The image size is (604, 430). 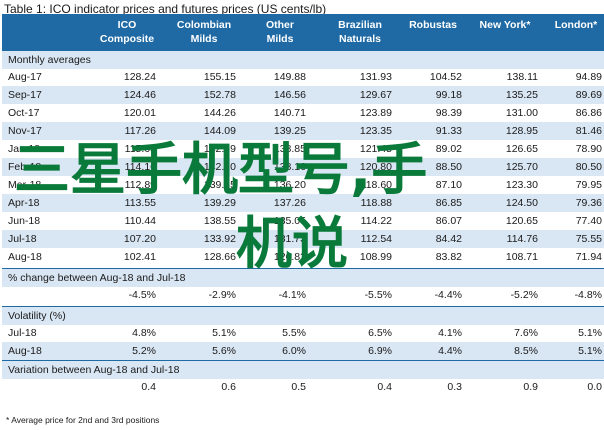 What do you see at coordinates (588, 239) in the screenshot?
I see `table-cell: 75.55` at bounding box center [588, 239].